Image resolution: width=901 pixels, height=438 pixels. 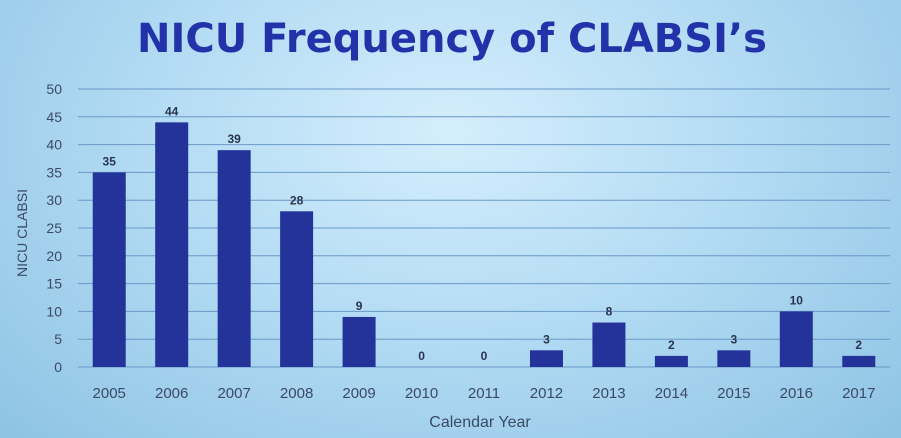 I want to click on x-tick-label-2016: 2016, so click(x=796, y=393).